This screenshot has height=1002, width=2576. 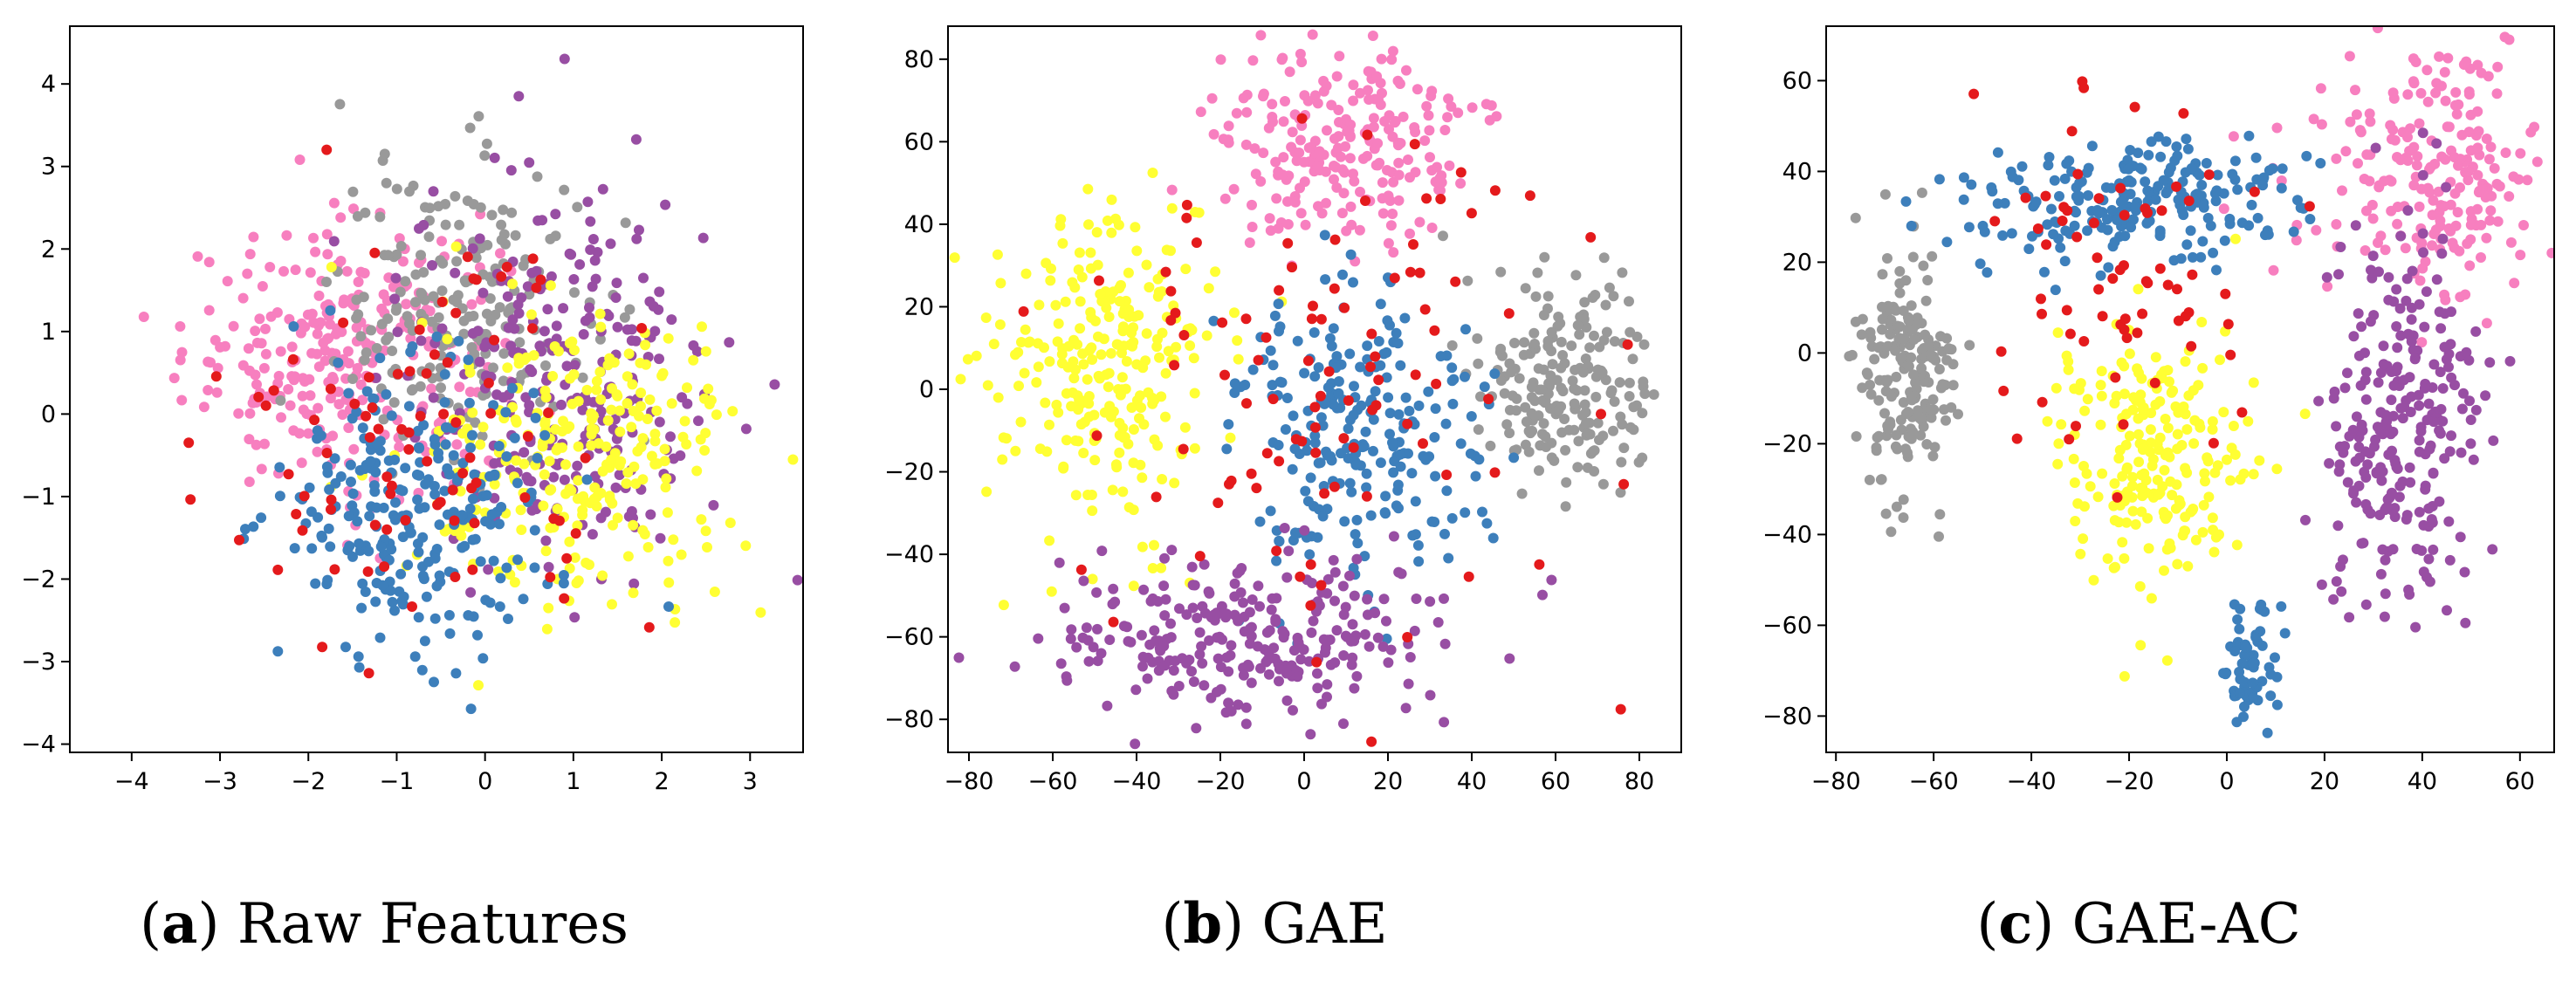 What do you see at coordinates (48, 168) in the screenshot?
I see `y-tick-label: 3` at bounding box center [48, 168].